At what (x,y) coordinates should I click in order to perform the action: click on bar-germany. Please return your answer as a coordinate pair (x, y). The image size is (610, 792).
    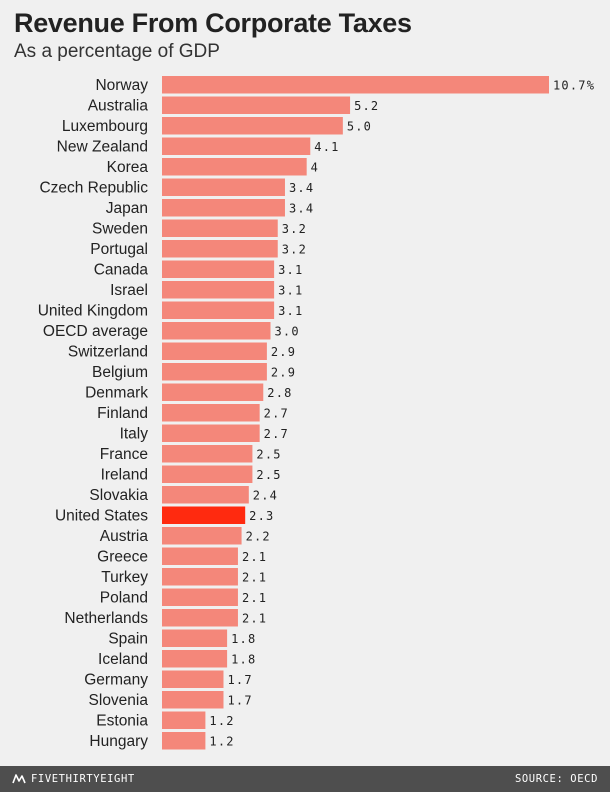
    Looking at the image, I should click on (193, 679).